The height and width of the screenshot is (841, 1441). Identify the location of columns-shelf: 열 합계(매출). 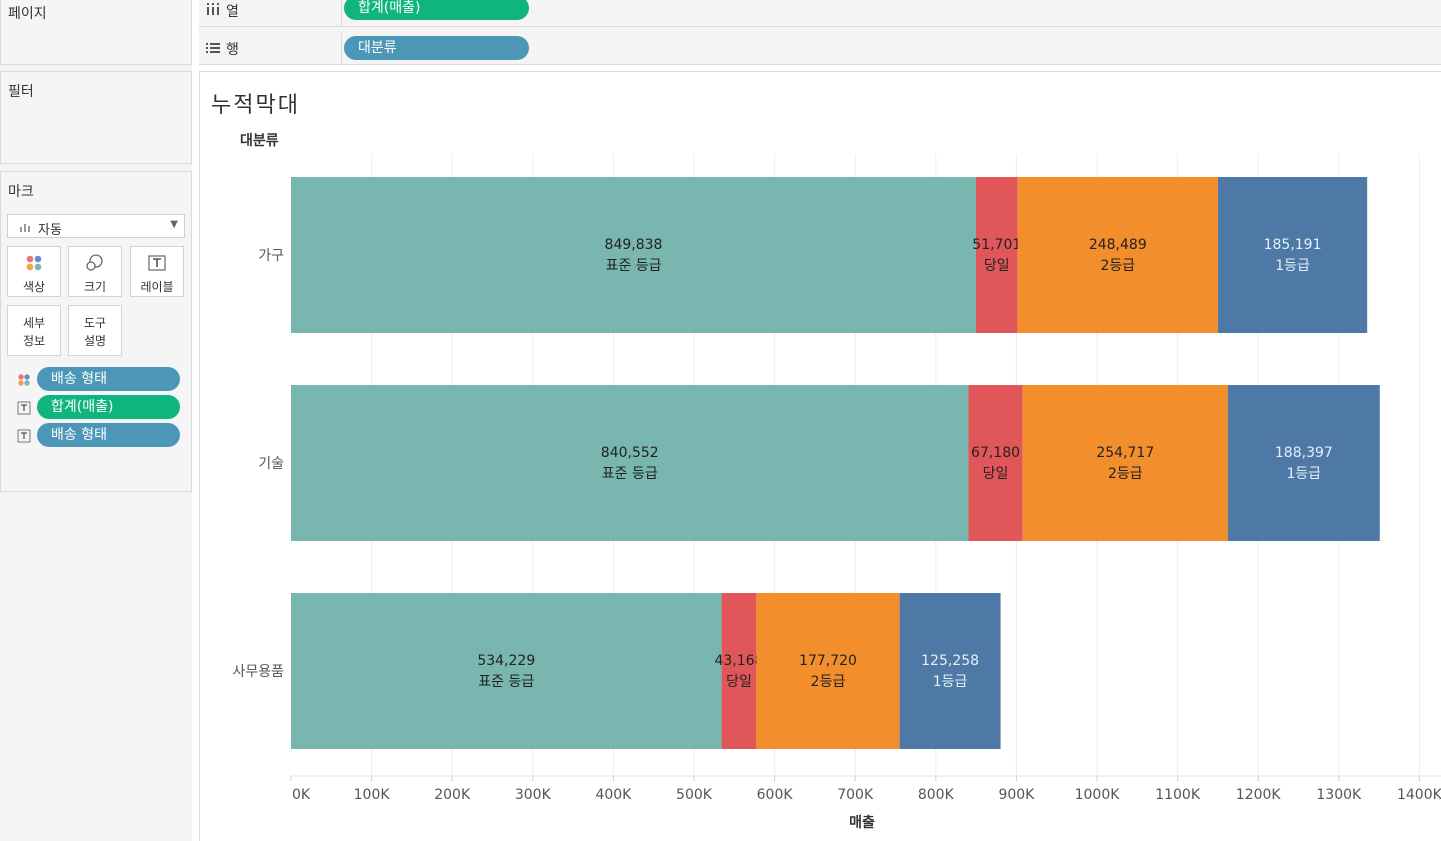
(820, 13).